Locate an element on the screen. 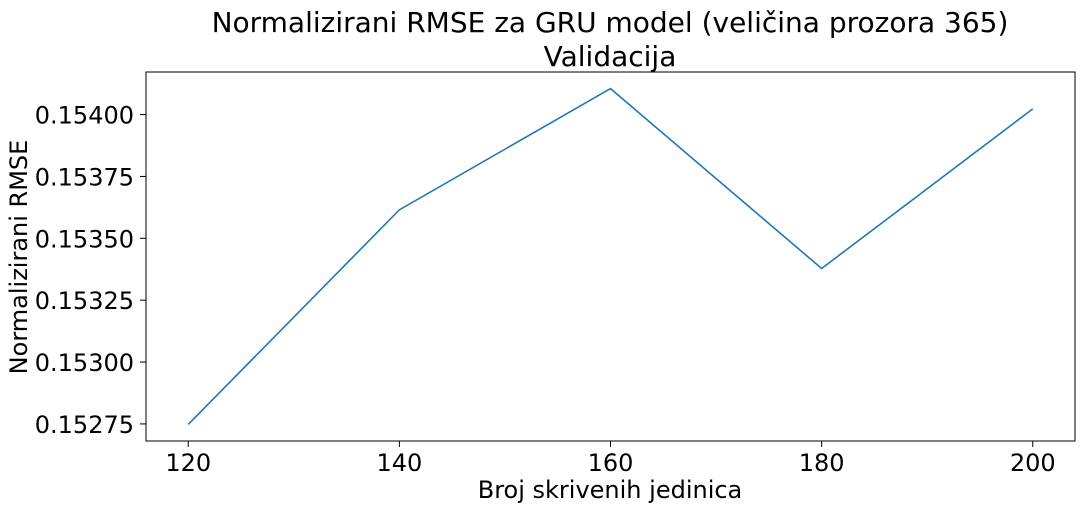  y-tick-label: 0.15300 is located at coordinates (84, 363).